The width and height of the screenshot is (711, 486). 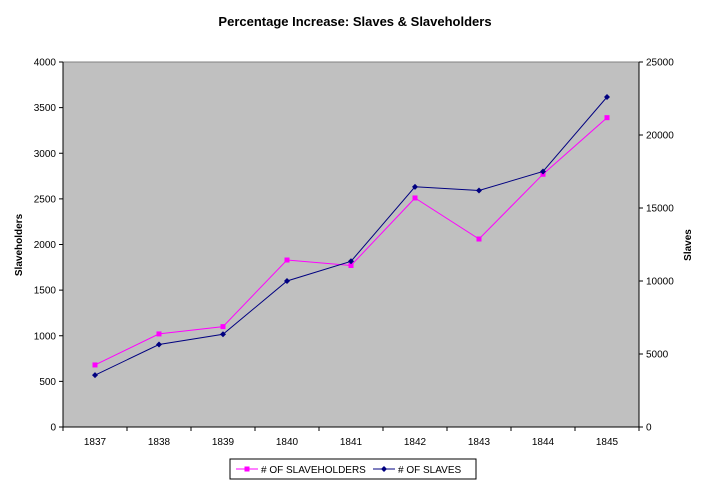 What do you see at coordinates (19, 244) in the screenshot?
I see `left-axis-title: Slaveholders` at bounding box center [19, 244].